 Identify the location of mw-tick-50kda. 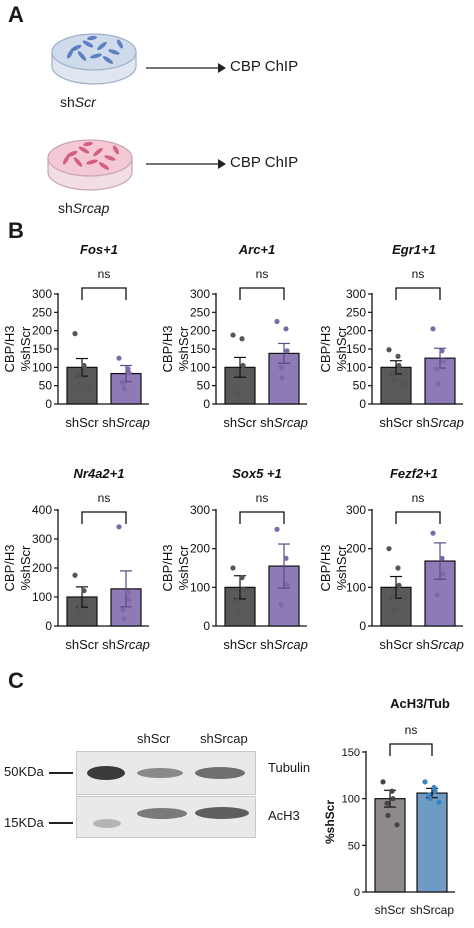
(61, 773).